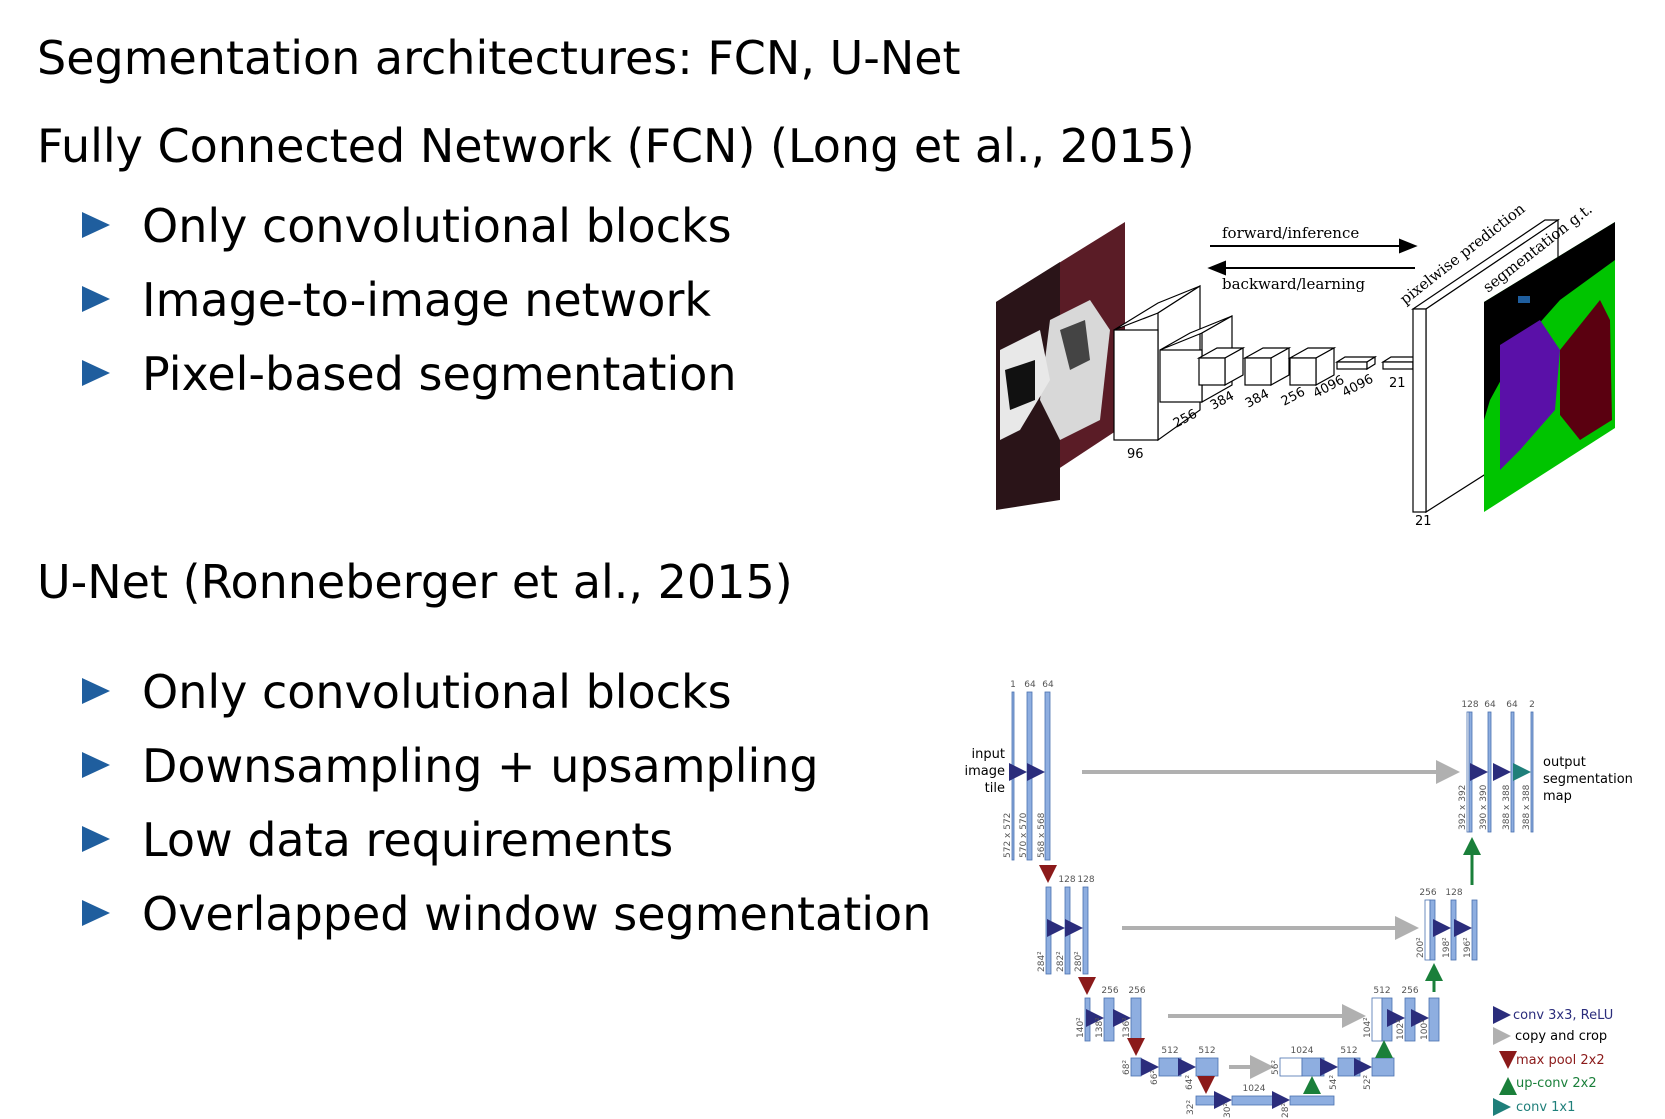  What do you see at coordinates (1392, 965) in the screenshot?
I see `upconv-arrows` at bounding box center [1392, 965].